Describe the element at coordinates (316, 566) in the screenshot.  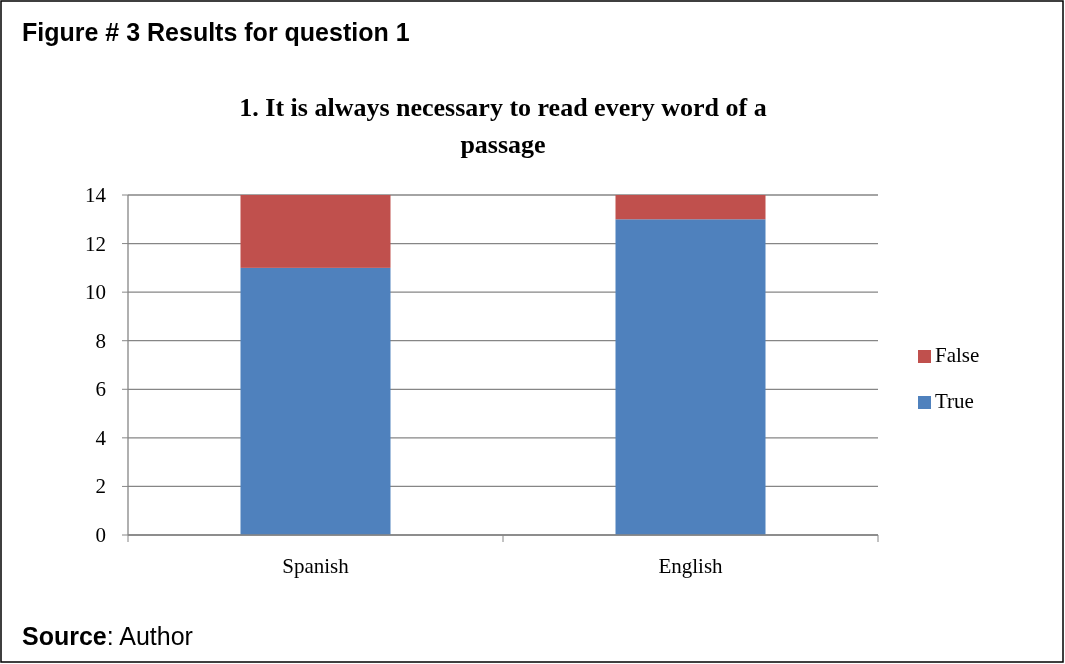
I see `x-tick-label: Spanish` at that location.